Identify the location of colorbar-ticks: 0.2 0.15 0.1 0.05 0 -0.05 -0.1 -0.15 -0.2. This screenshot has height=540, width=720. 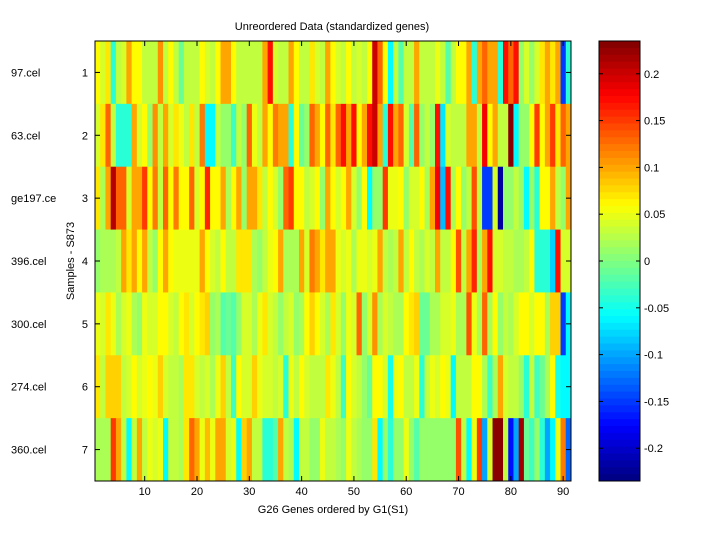
(634, 262).